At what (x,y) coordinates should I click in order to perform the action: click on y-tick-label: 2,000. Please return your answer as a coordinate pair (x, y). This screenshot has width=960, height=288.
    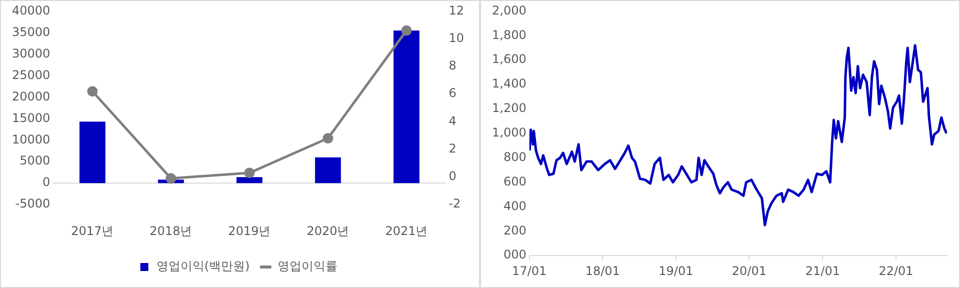
    Looking at the image, I should click on (509, 10).